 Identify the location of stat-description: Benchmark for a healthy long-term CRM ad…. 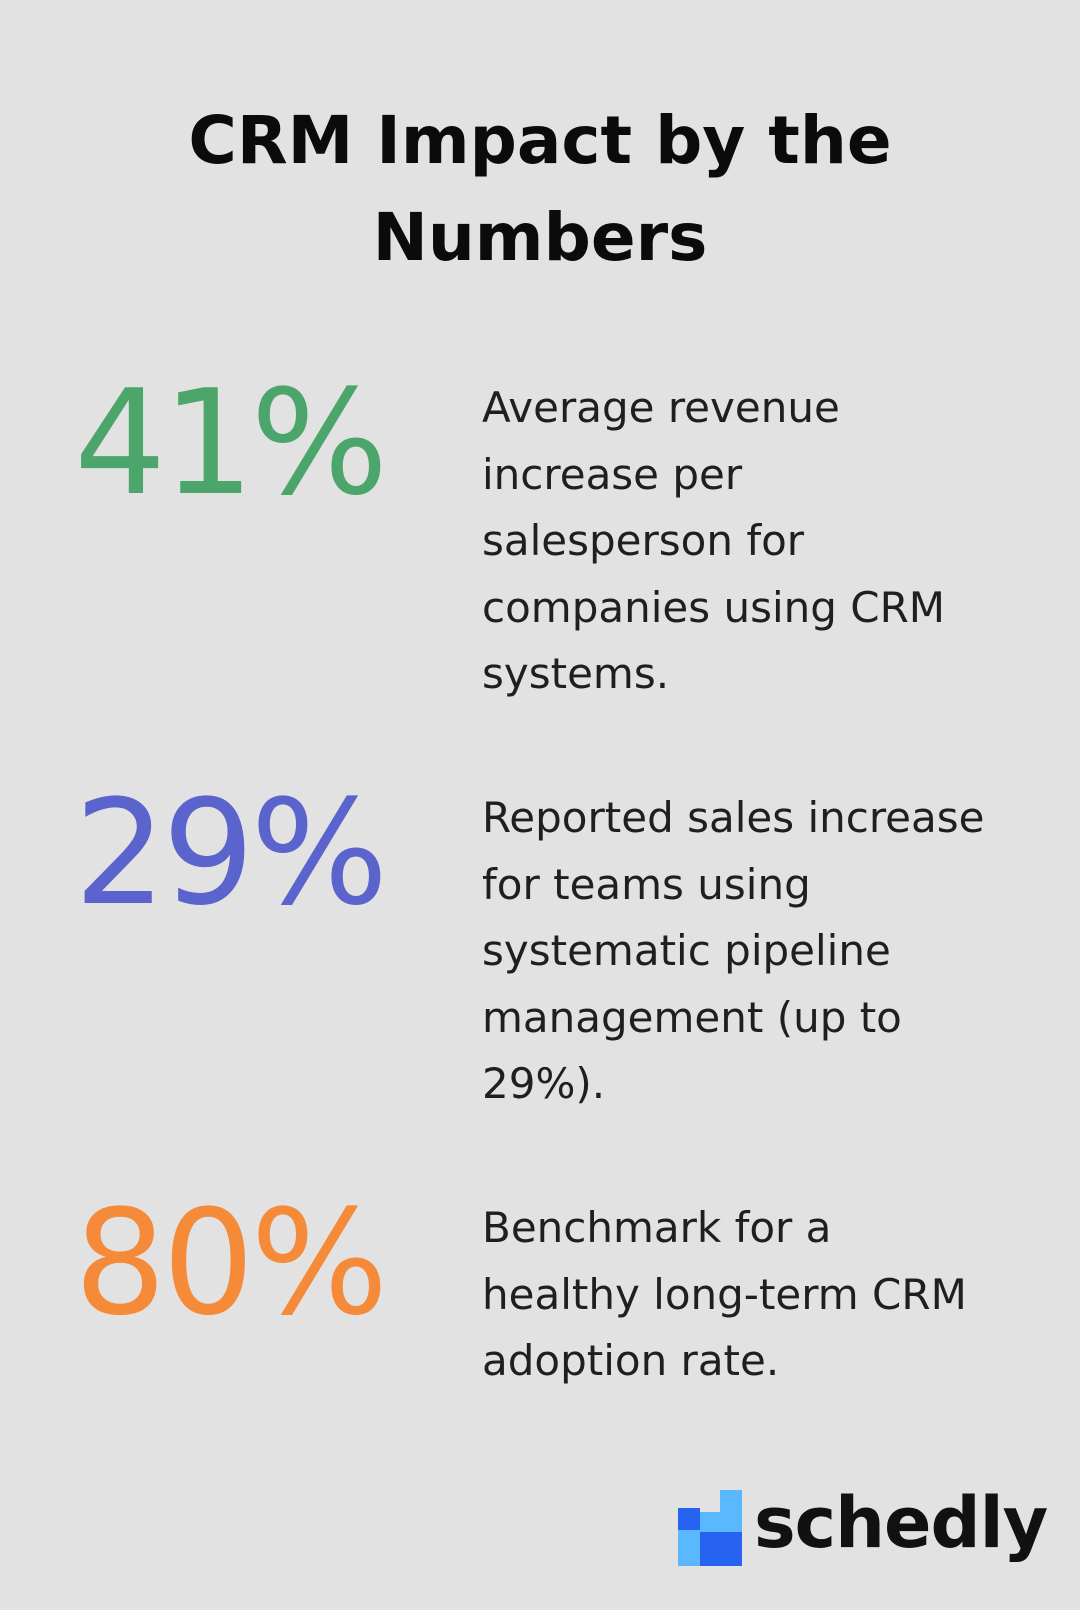
(724, 1294).